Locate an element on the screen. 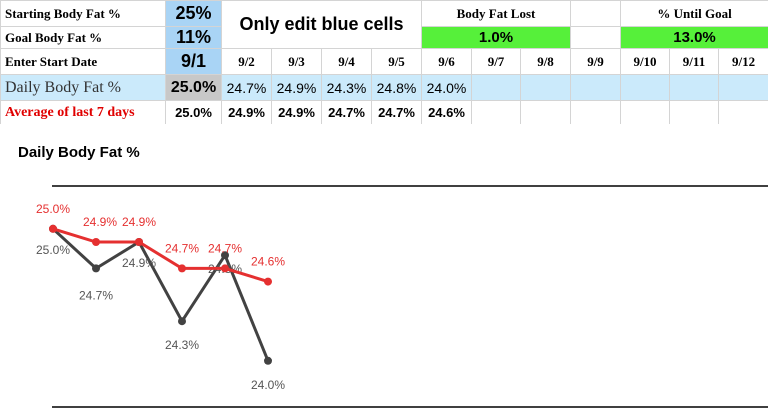  chart-title: Daily Body Fat % is located at coordinates (79, 152).